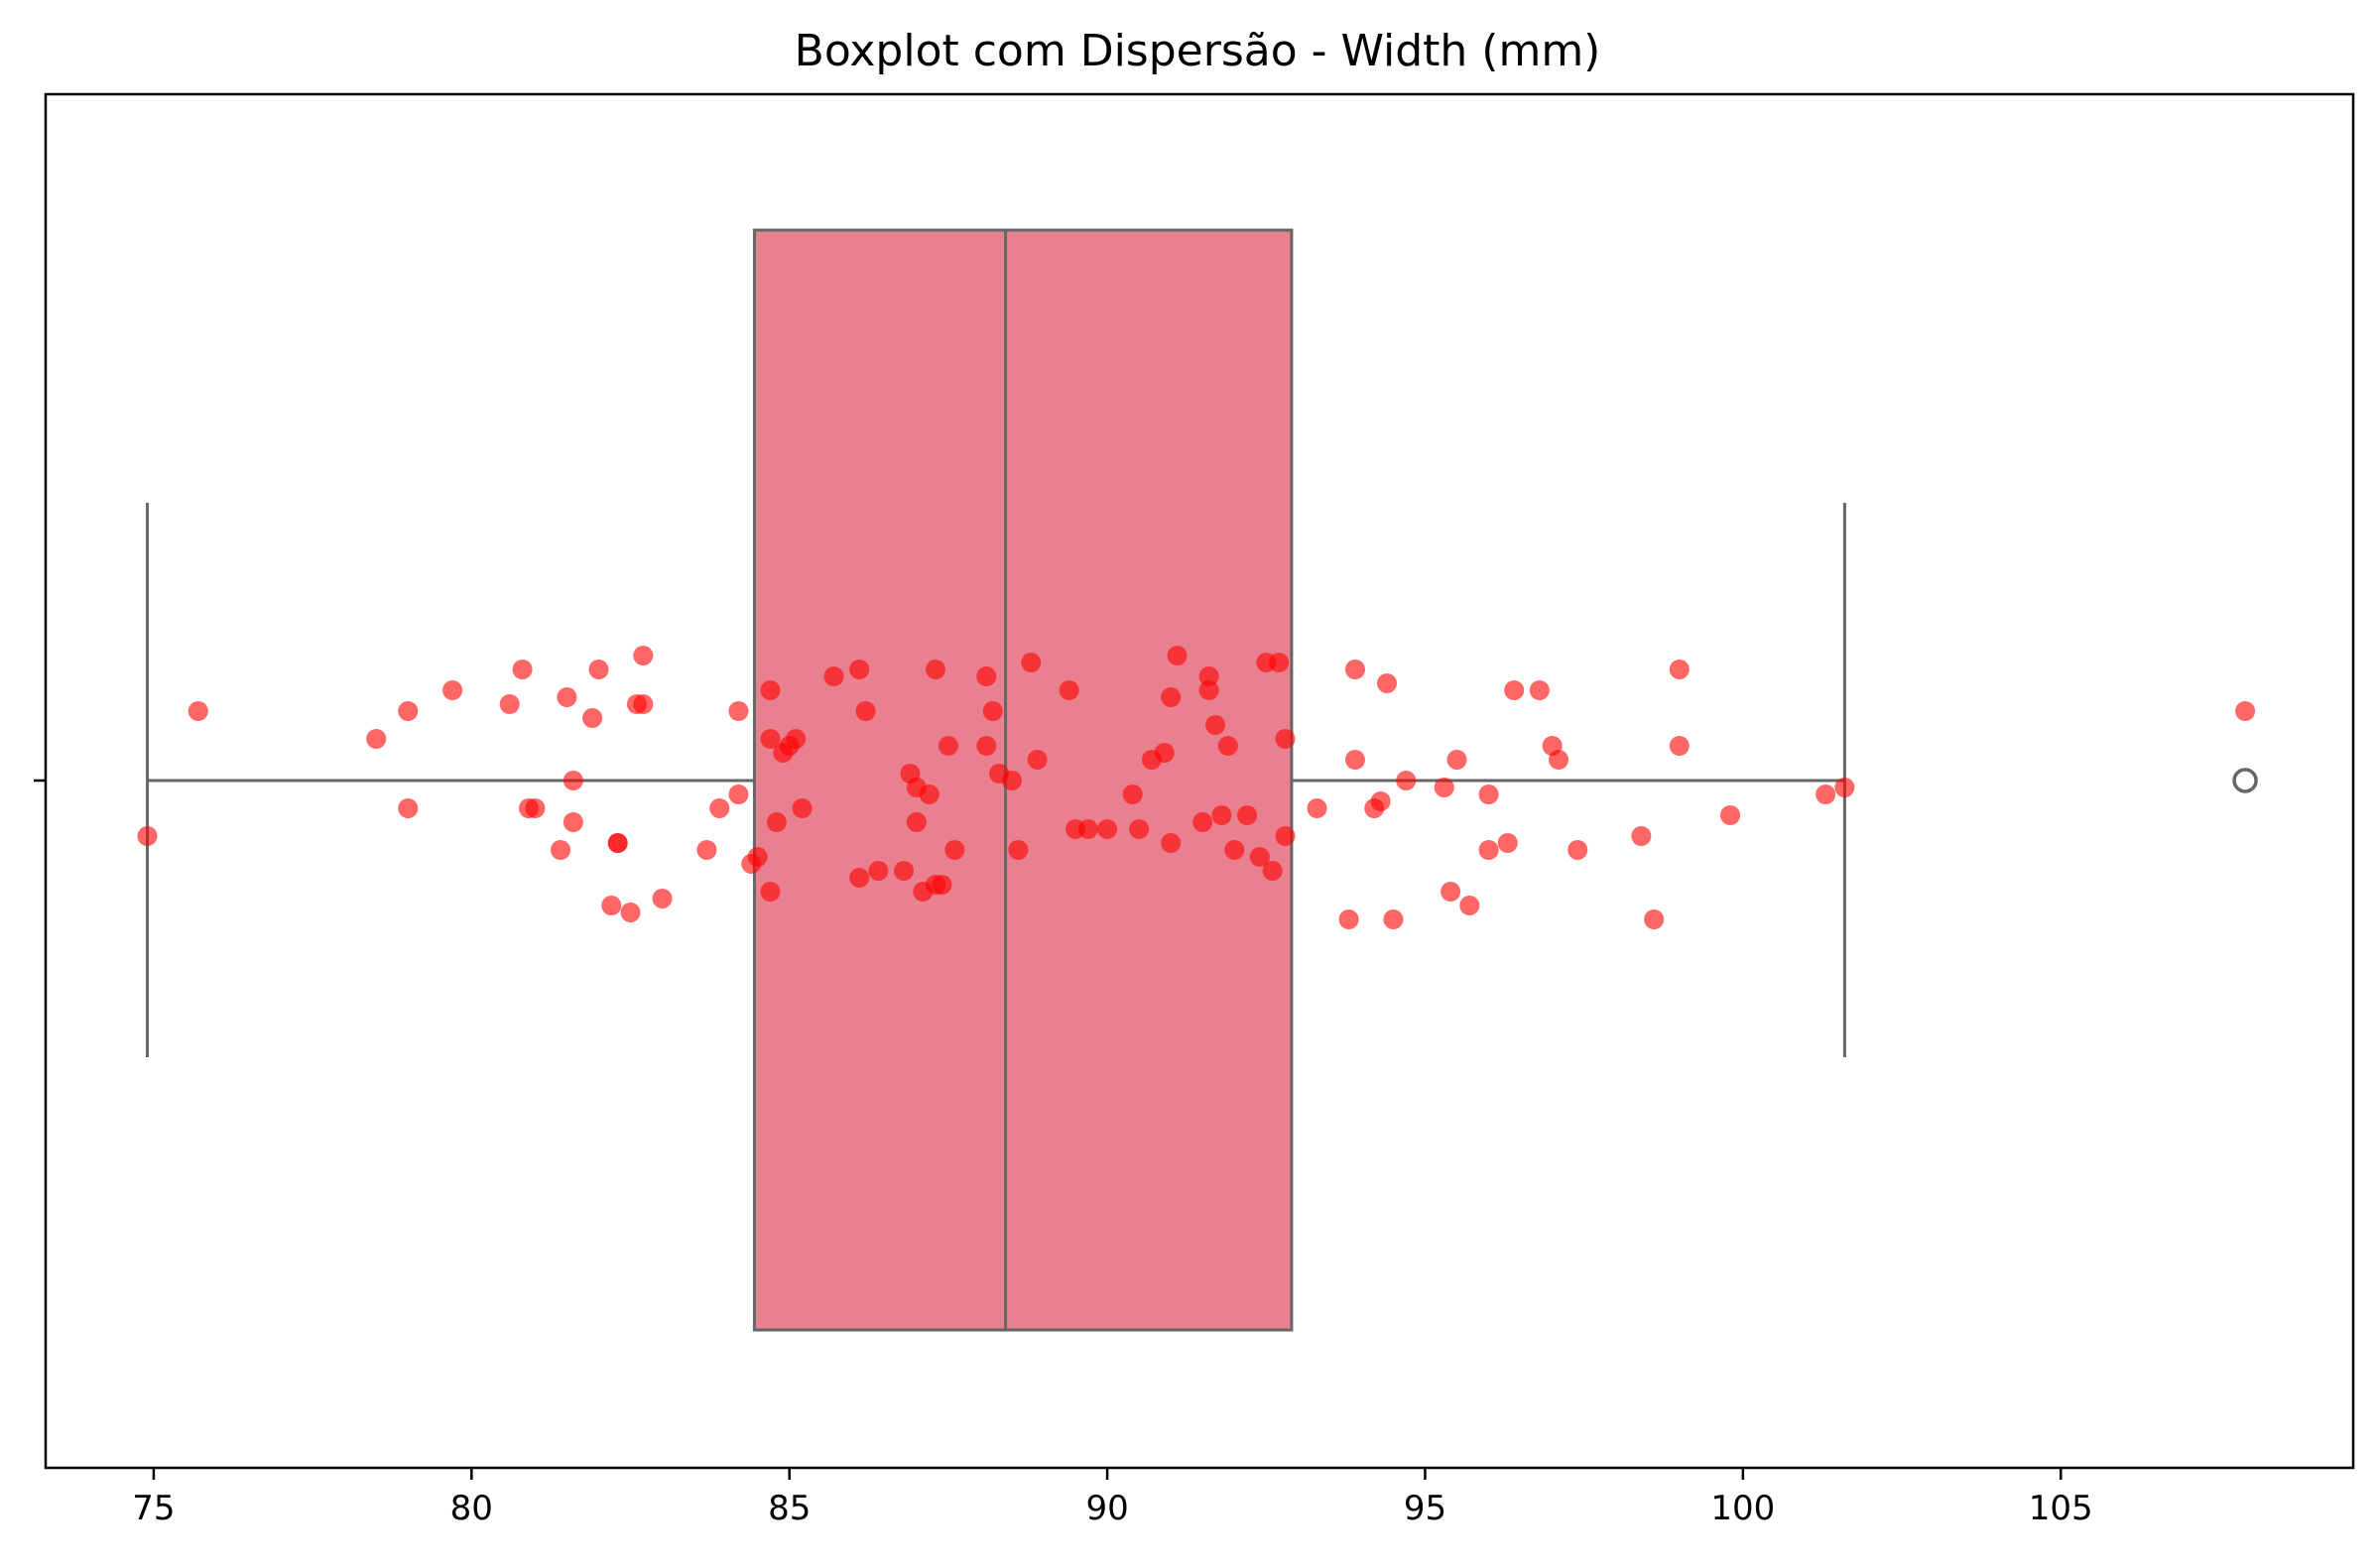 Image resolution: width=2380 pixels, height=1568 pixels. What do you see at coordinates (1742, 1508) in the screenshot?
I see `x-tick-label: 100` at bounding box center [1742, 1508].